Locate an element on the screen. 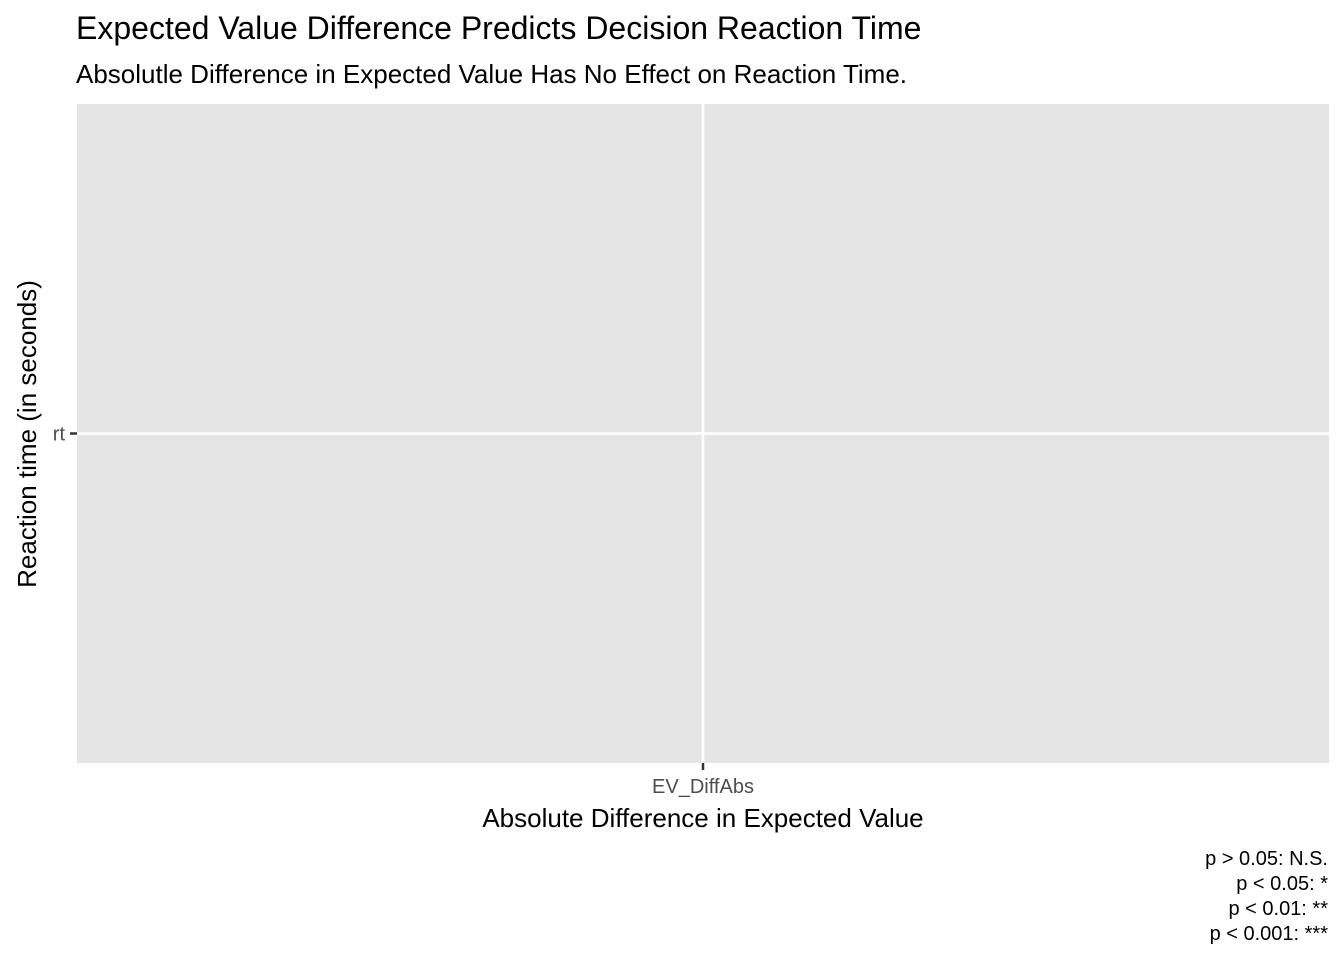 The image size is (1344, 960). y-axis-title: Reaction time (in seconds) is located at coordinates (27, 434).